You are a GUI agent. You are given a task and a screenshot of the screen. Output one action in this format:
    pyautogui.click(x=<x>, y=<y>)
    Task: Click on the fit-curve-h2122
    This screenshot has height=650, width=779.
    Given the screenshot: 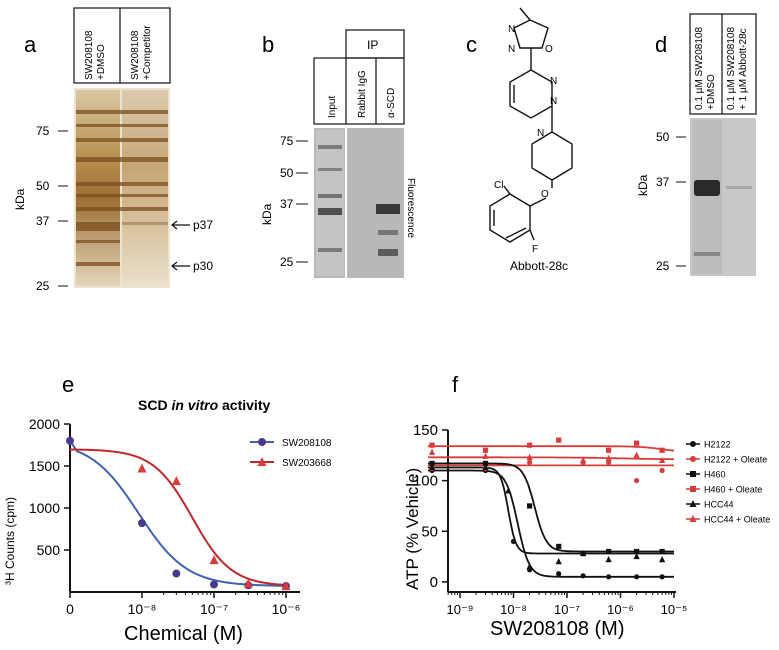 What is the action you would take?
    pyautogui.click(x=550, y=523)
    